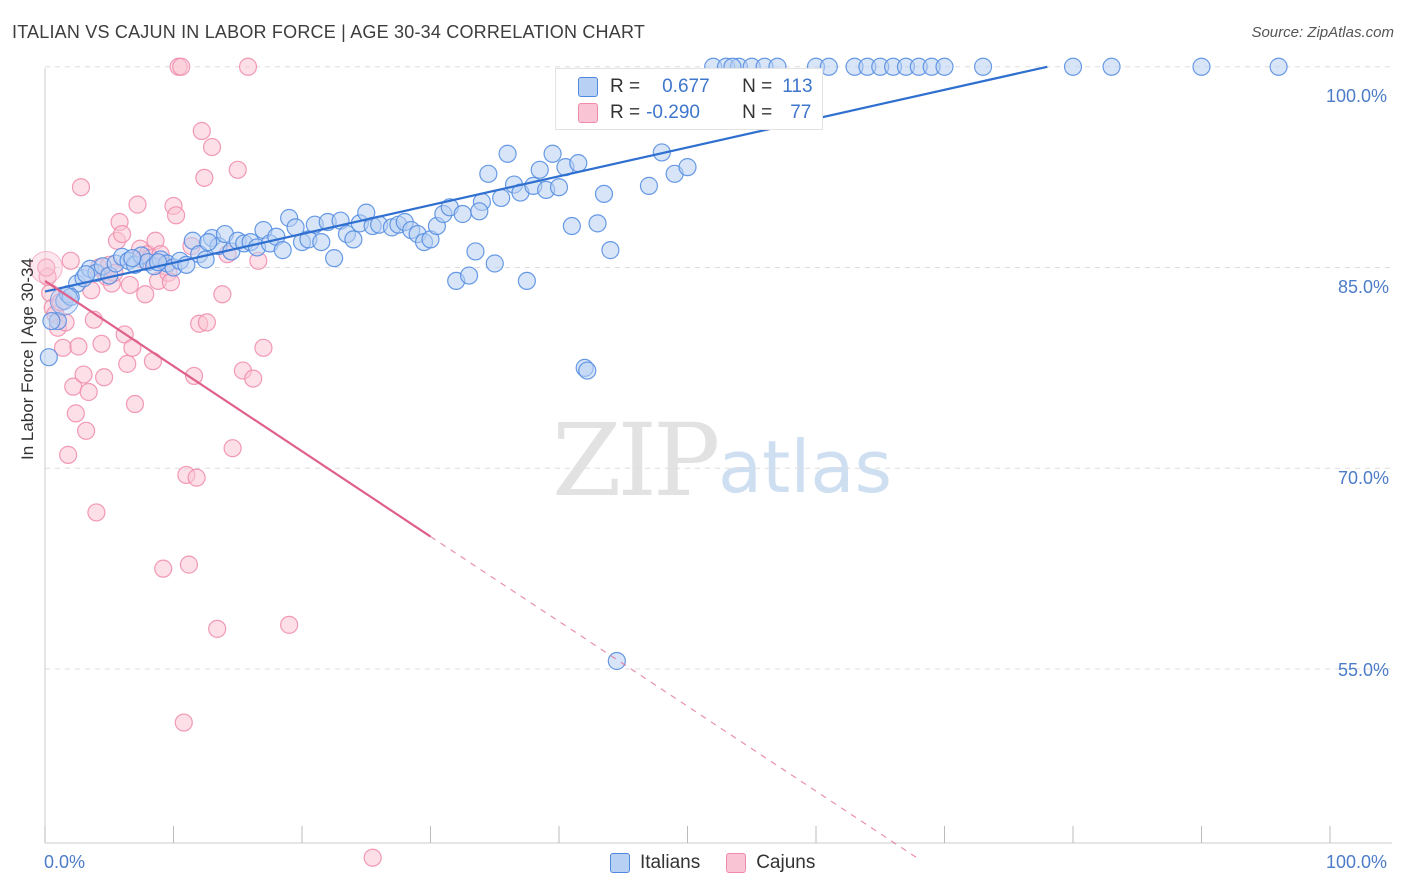 The image size is (1406, 892). What do you see at coordinates (686, 86) in the screenshot?
I see `italians-r-value: 0.677` at bounding box center [686, 86].